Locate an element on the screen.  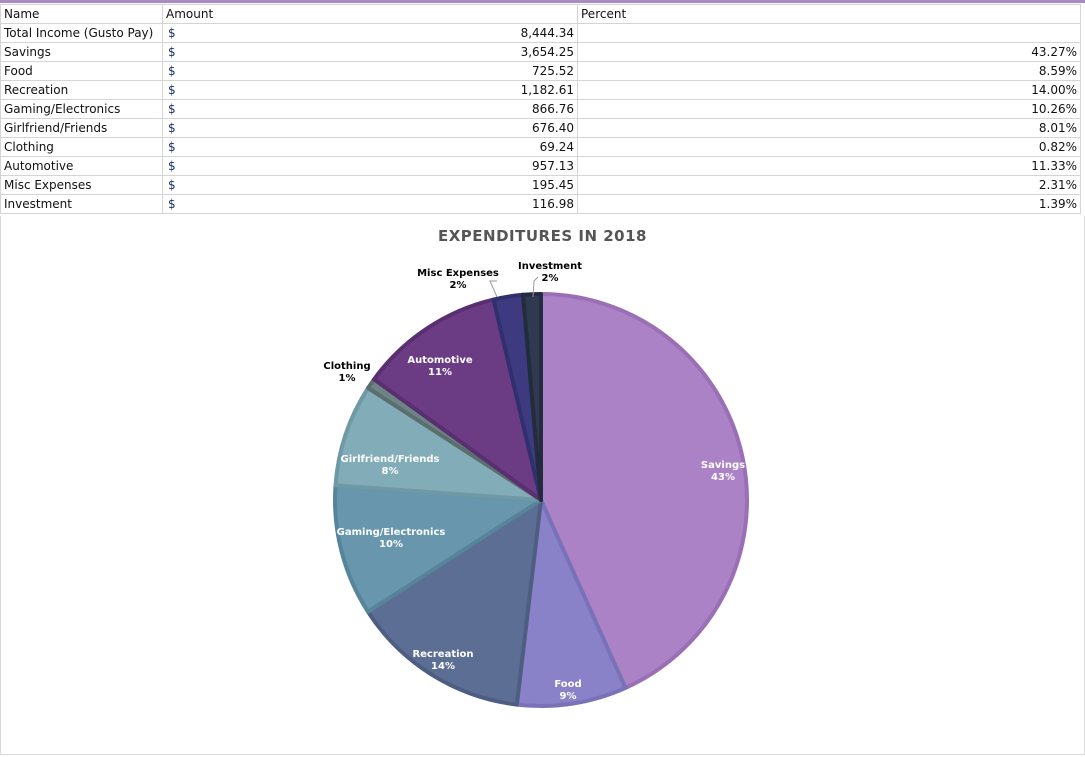
data-label: Clothing 1% is located at coordinates (346, 372).